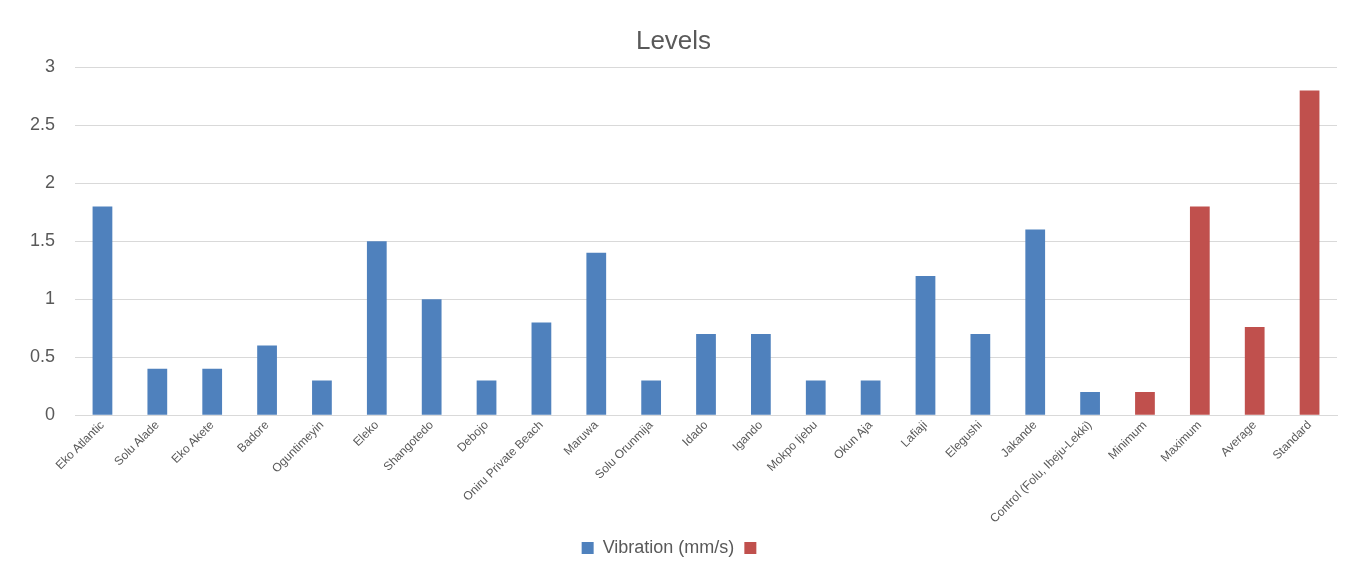  What do you see at coordinates (42, 240) in the screenshot?
I see `y-tick-label: 1.5` at bounding box center [42, 240].